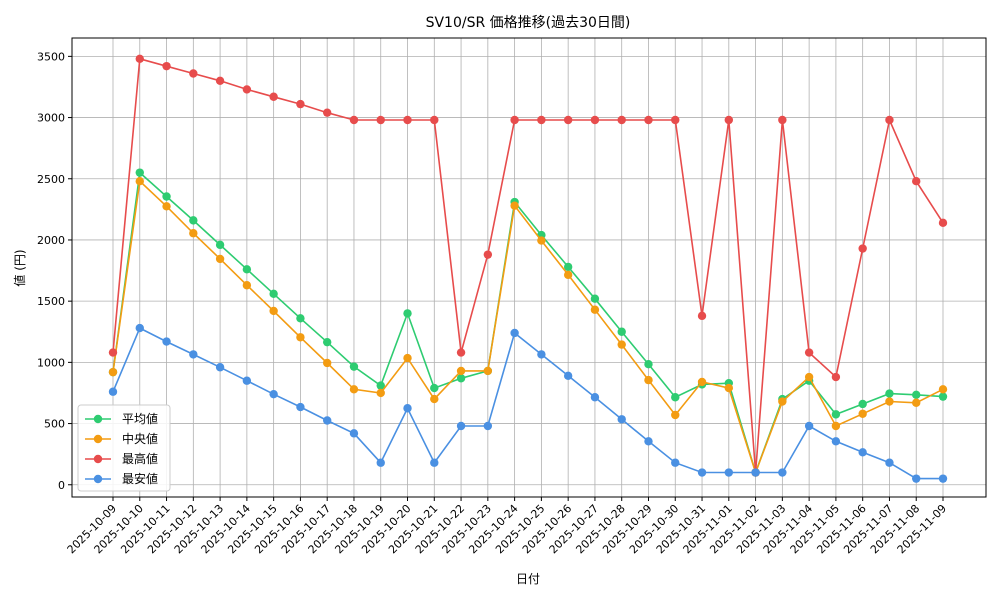 Image resolution: width=1000 pixels, height=600 pixels. I want to click on y-tick-label: 0, so click(61, 485).